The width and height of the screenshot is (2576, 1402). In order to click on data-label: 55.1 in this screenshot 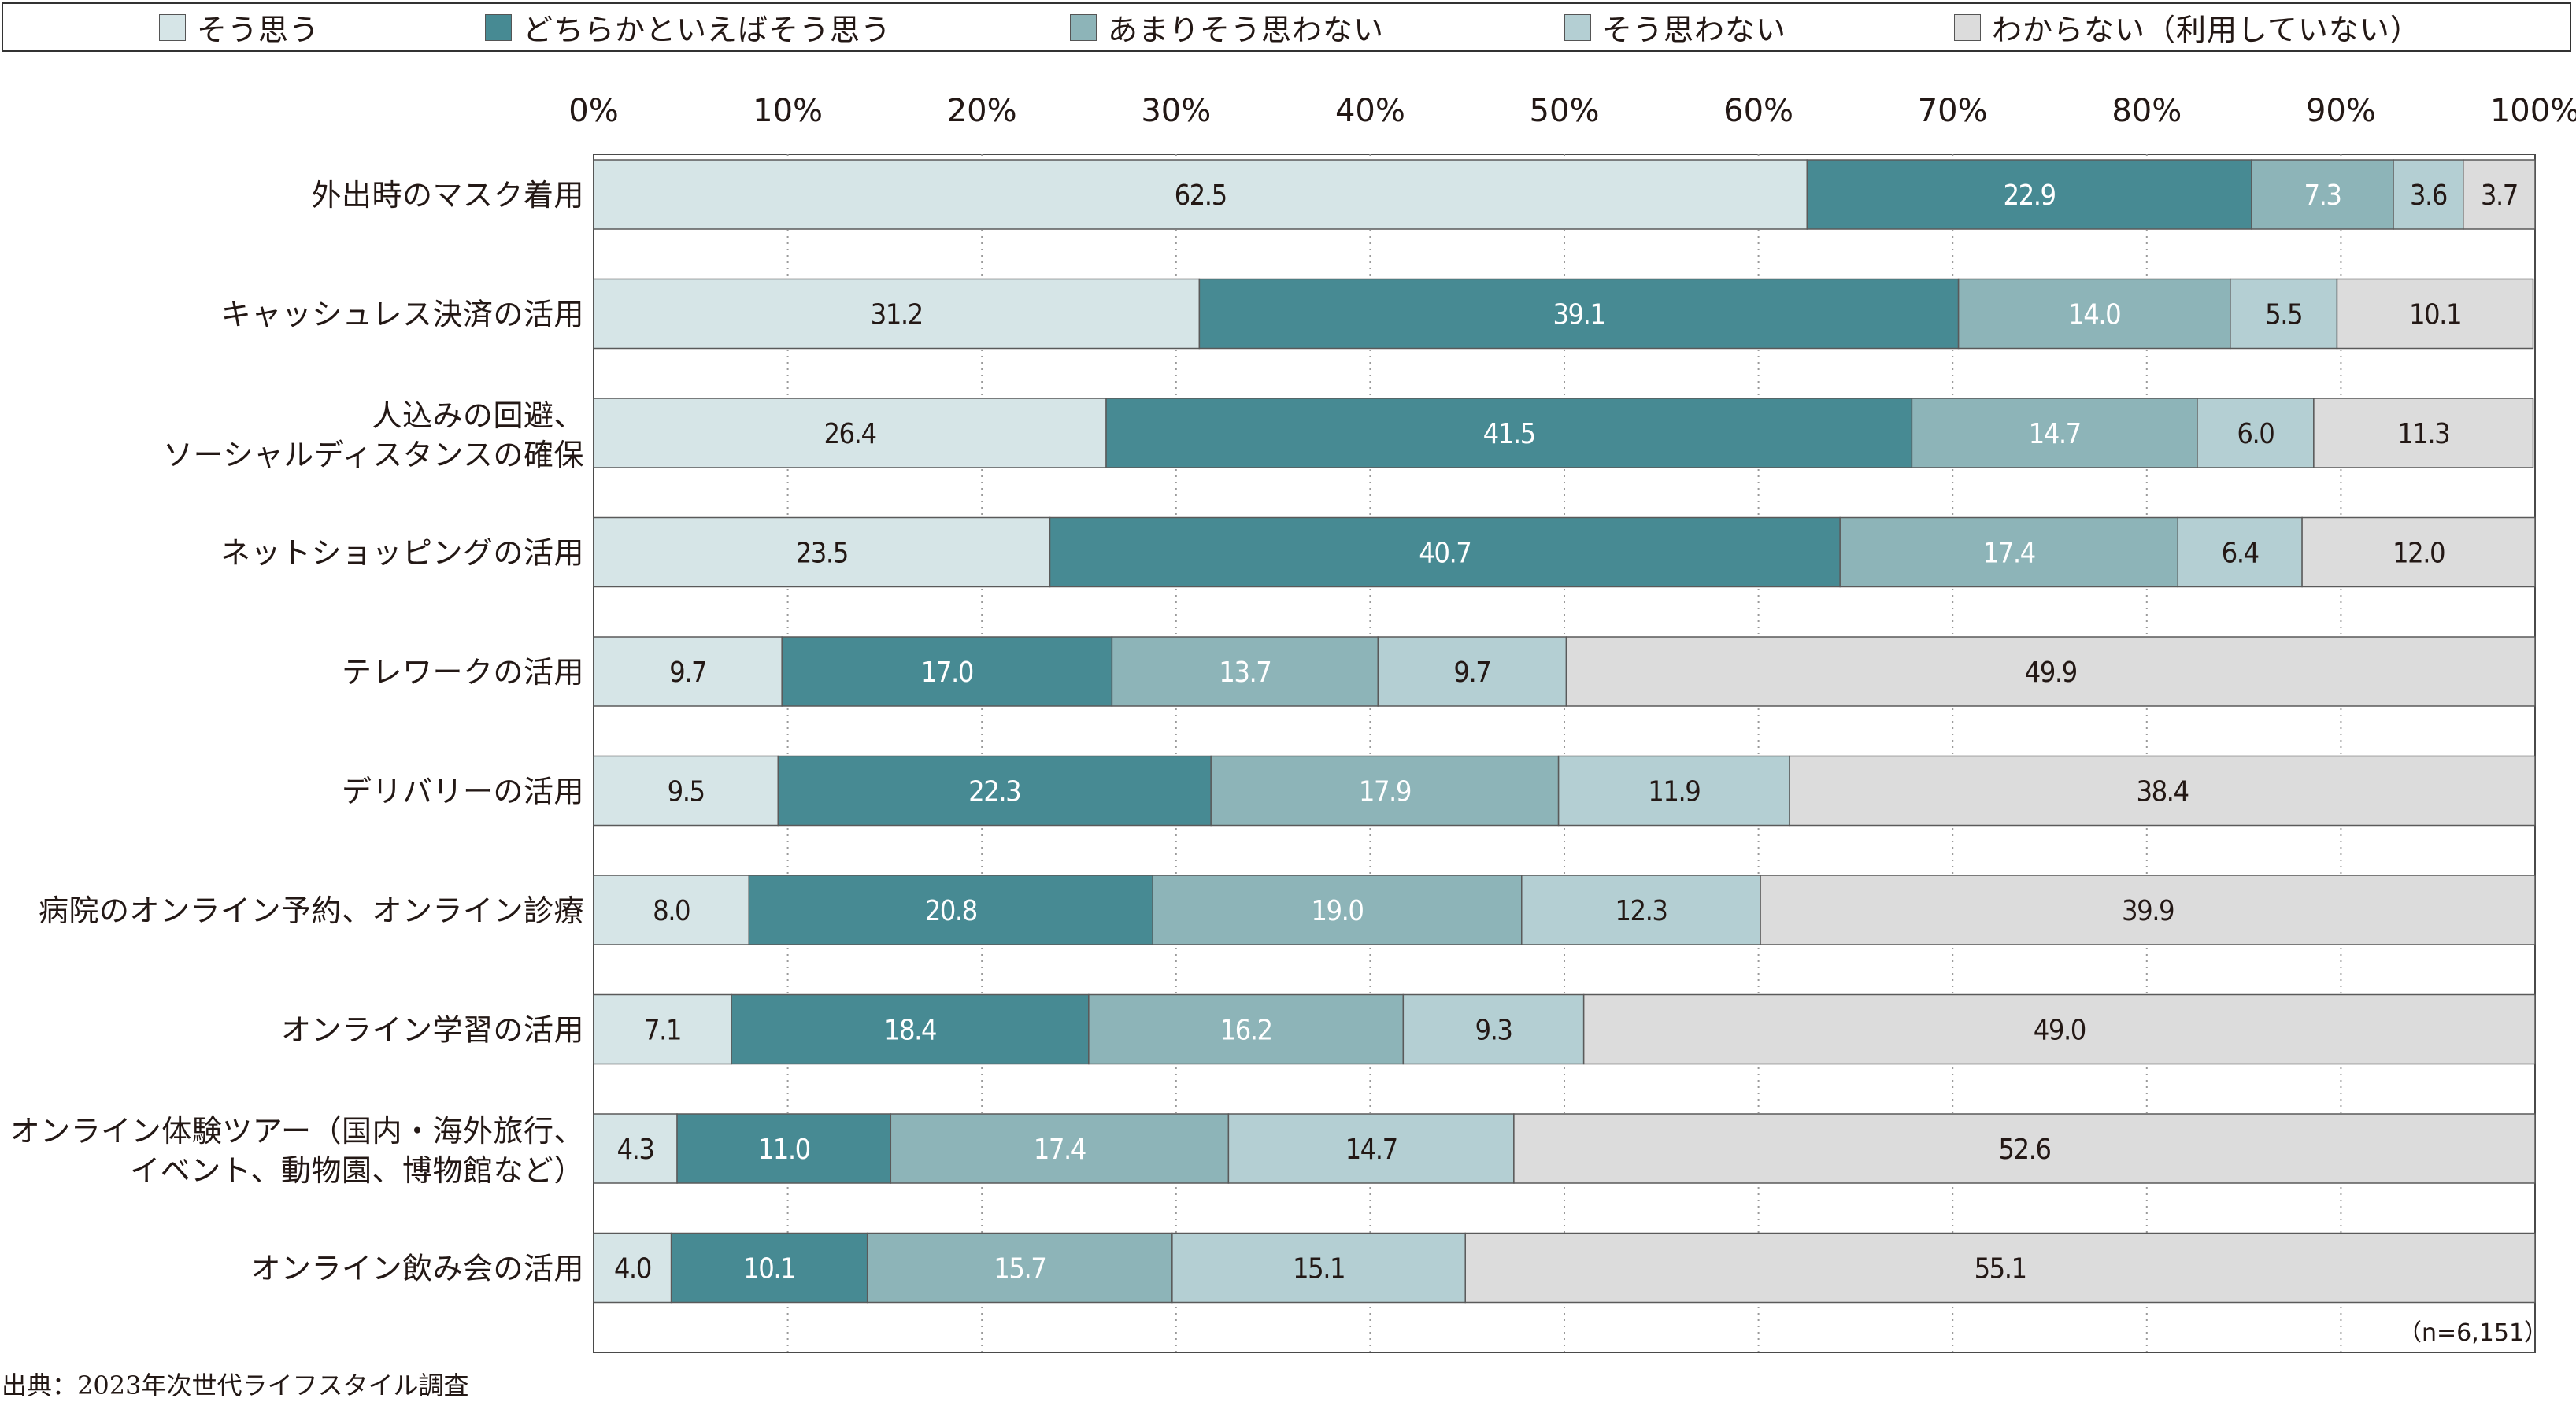, I will do `click(2000, 1269)`.